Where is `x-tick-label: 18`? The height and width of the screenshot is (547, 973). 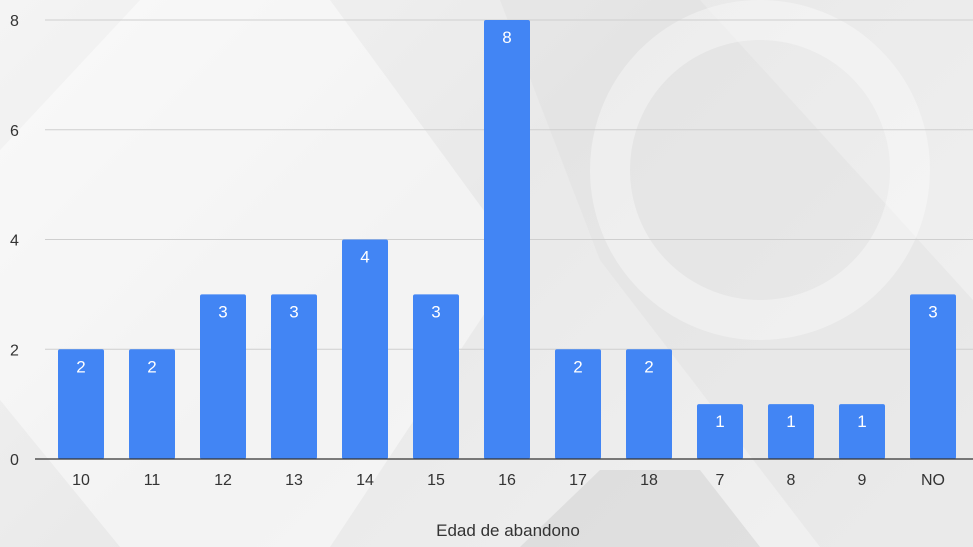
x-tick-label: 18 is located at coordinates (649, 480).